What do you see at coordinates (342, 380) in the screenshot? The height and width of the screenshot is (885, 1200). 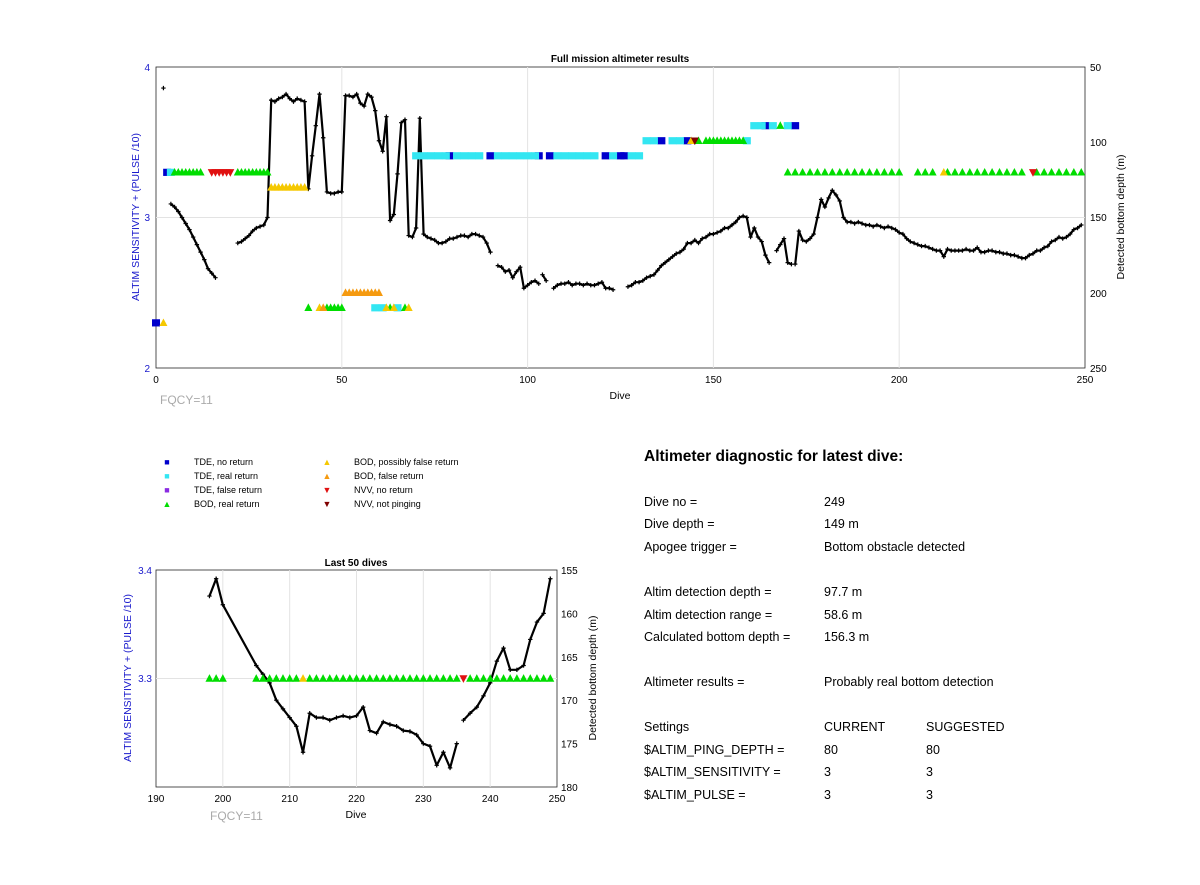 I see `top-x-tick-label: 50` at bounding box center [342, 380].